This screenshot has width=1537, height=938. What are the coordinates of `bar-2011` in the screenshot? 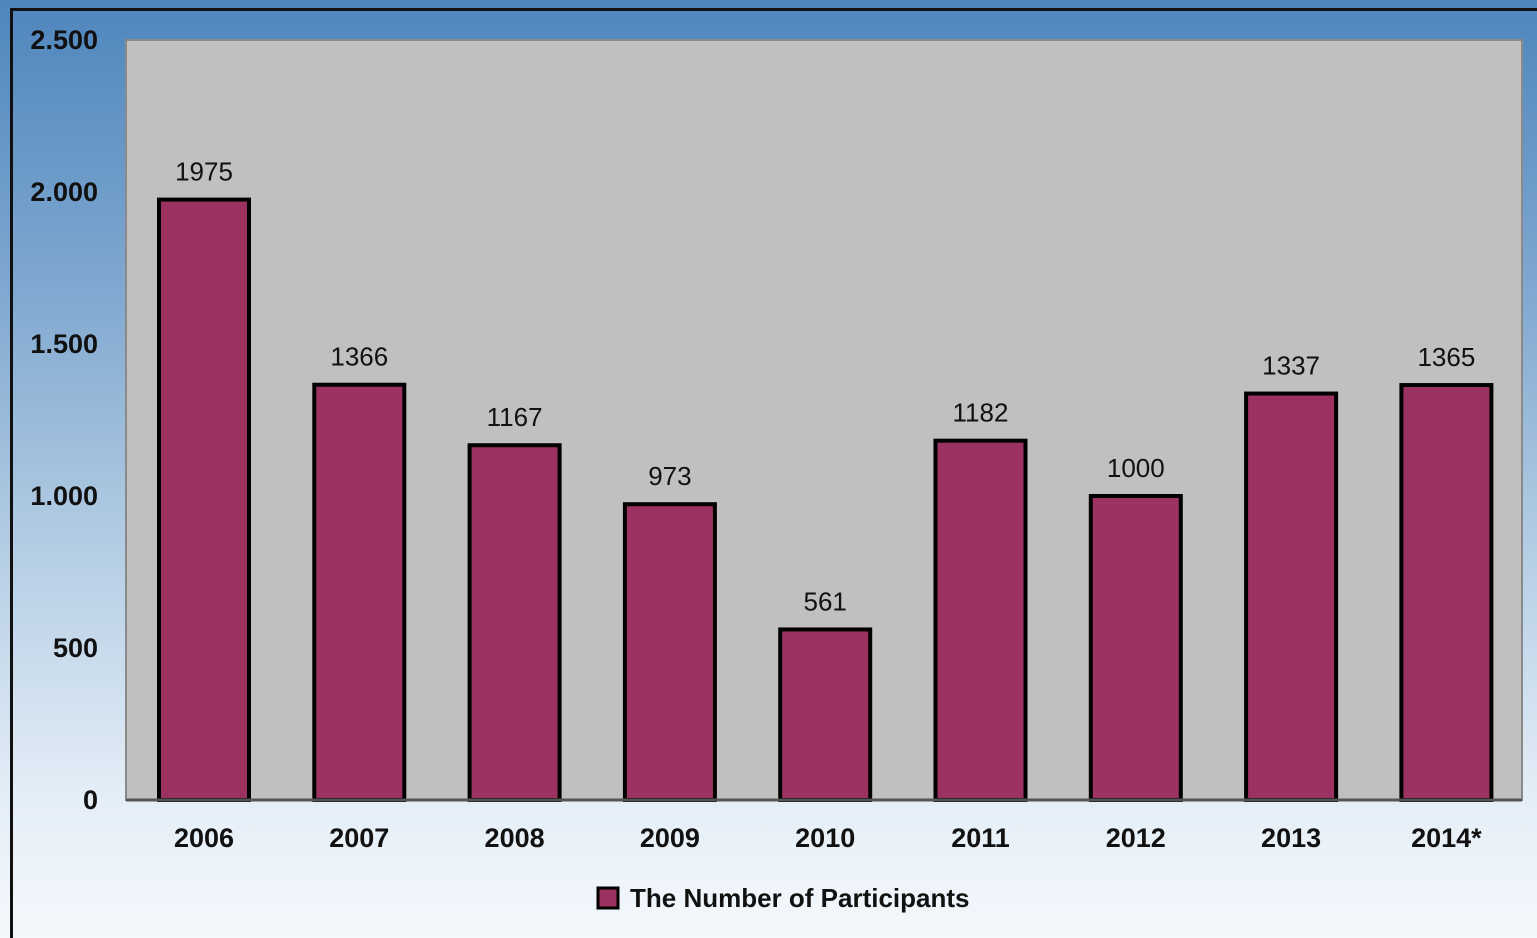 It's located at (980, 620).